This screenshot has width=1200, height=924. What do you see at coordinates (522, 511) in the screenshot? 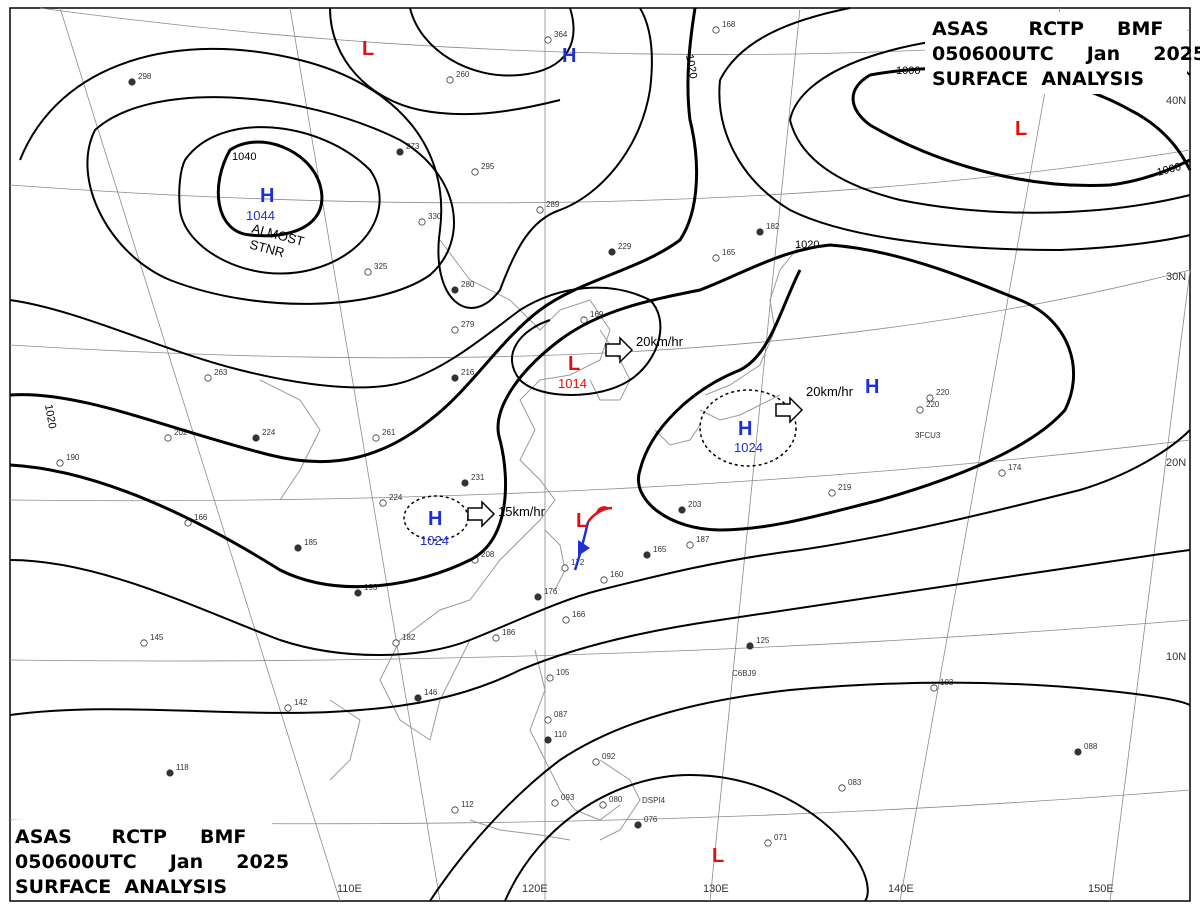
I see `motion-speed-label: 15km/hr` at bounding box center [522, 511].